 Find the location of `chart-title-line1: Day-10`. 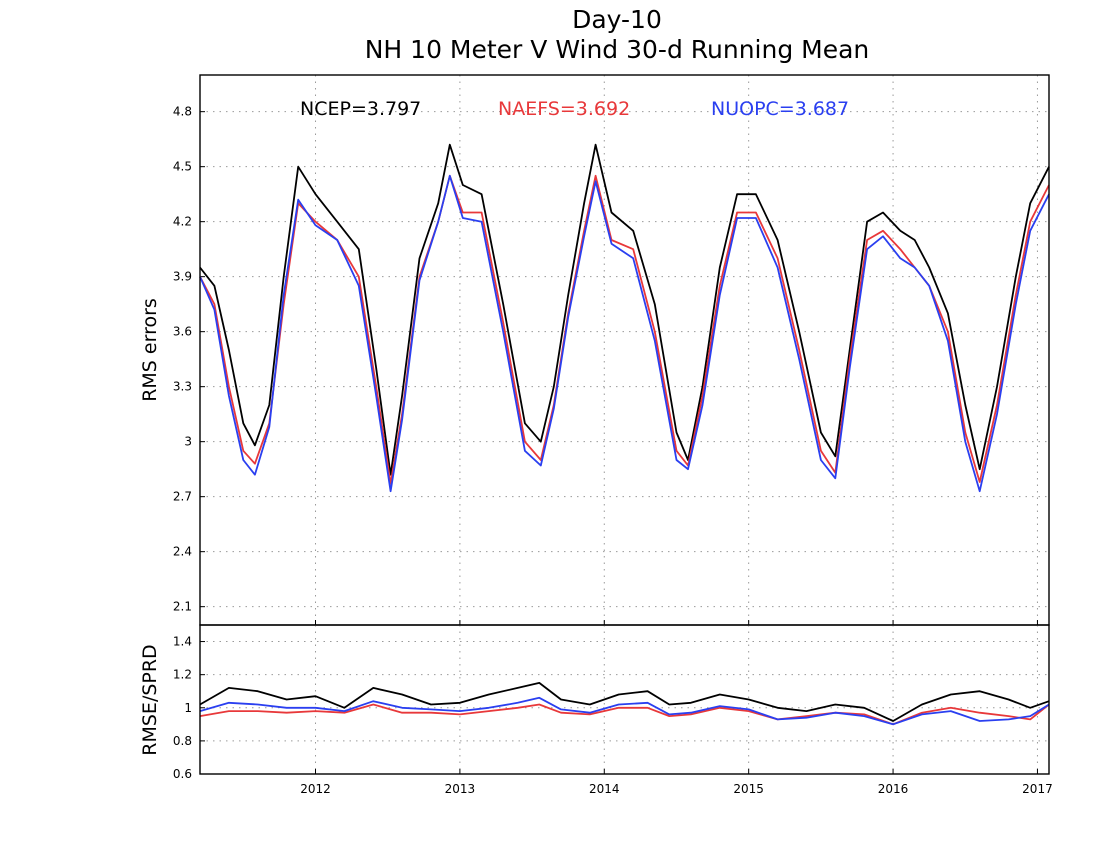

chart-title-line1: Day-10 is located at coordinates (617, 19).